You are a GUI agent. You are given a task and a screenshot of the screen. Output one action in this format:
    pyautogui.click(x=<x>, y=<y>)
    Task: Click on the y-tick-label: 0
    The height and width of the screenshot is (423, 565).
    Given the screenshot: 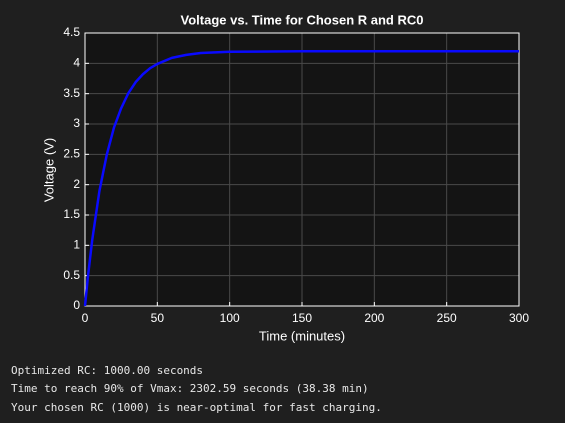 What is the action you would take?
    pyautogui.click(x=76, y=305)
    